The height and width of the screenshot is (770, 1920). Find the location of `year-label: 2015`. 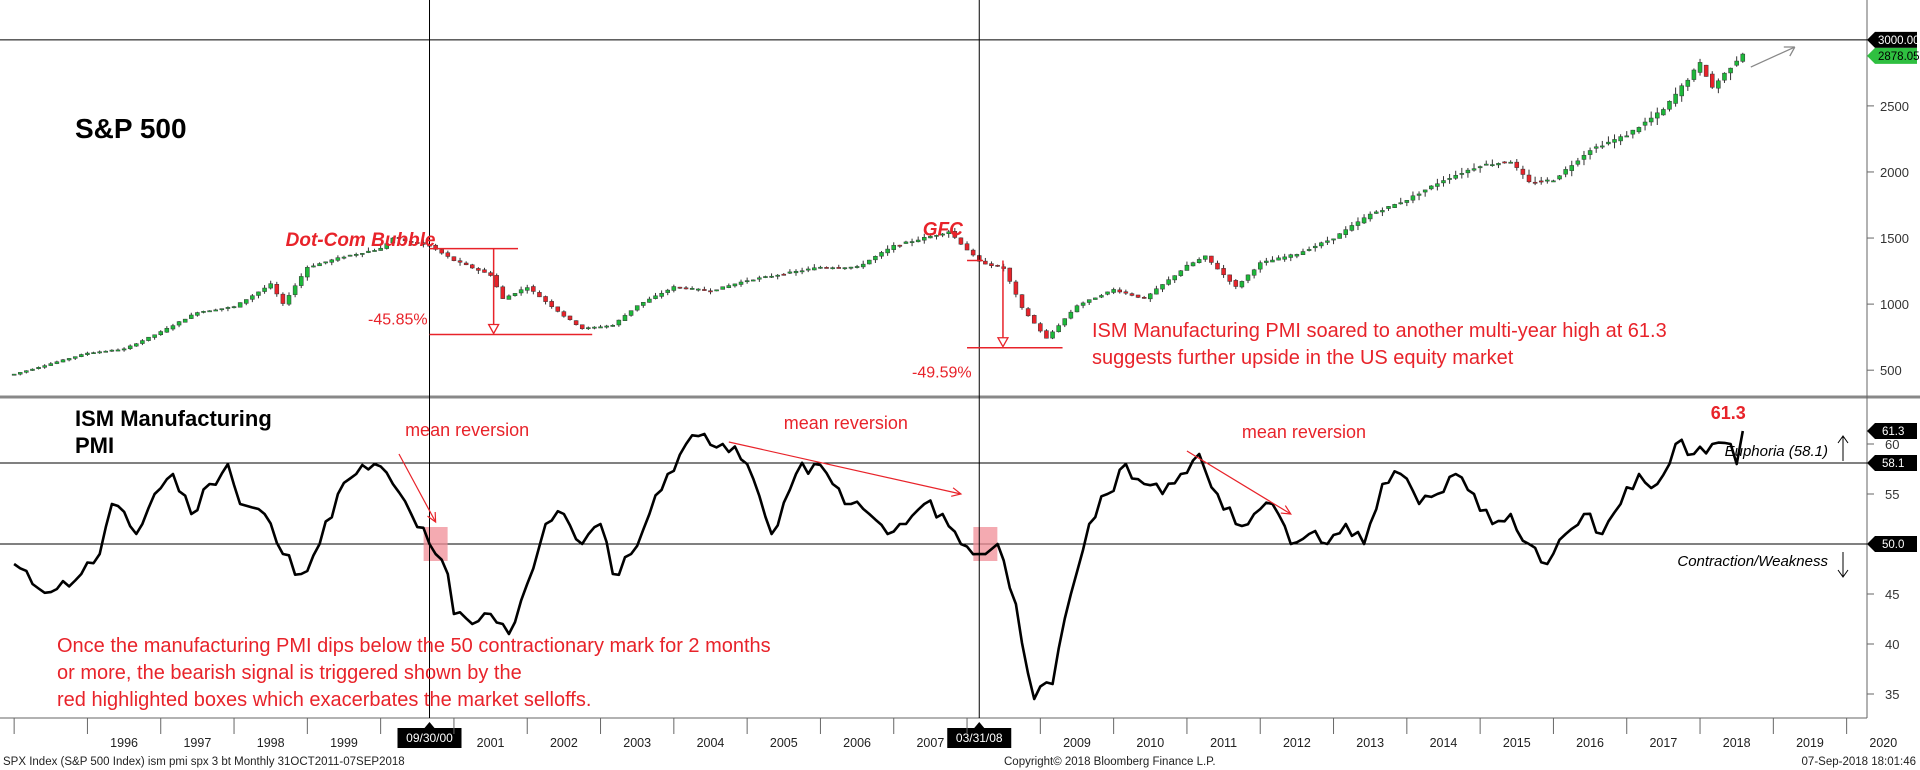

year-label: 2015 is located at coordinates (1517, 743).